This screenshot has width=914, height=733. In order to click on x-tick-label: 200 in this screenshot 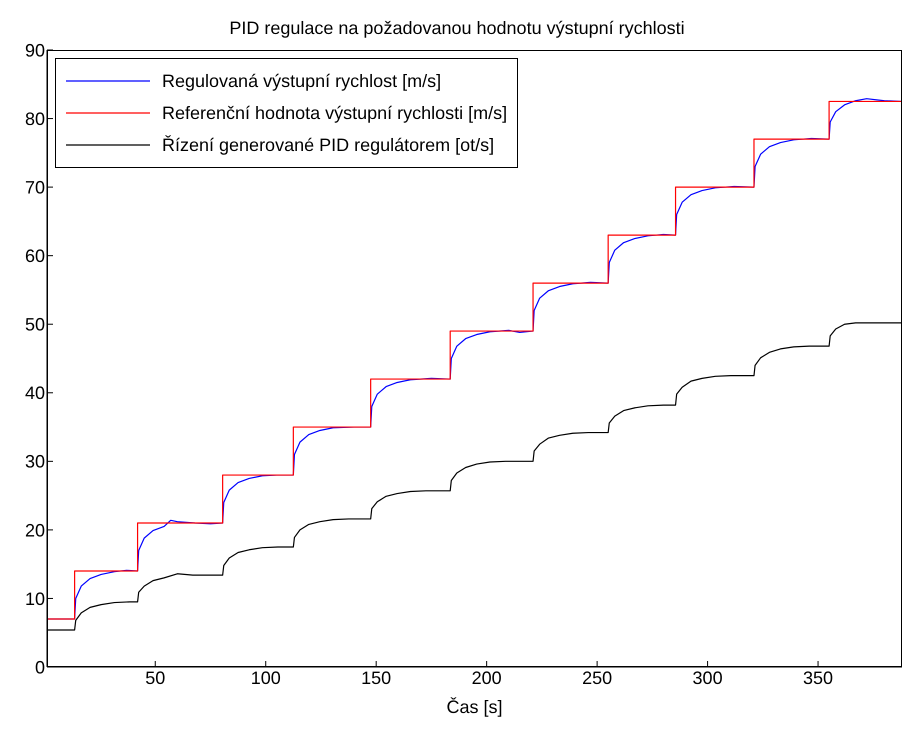, I will do `click(487, 678)`.